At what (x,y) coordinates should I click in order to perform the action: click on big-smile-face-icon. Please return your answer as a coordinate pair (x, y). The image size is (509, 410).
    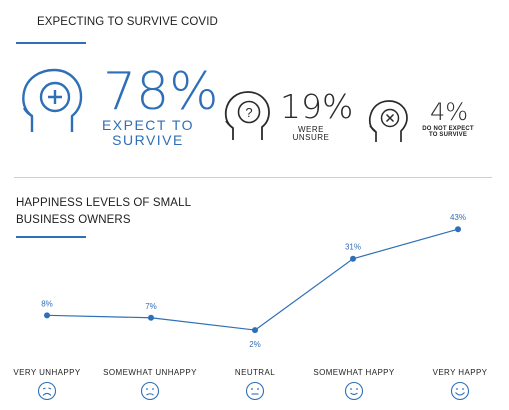
    Looking at the image, I should click on (460, 391).